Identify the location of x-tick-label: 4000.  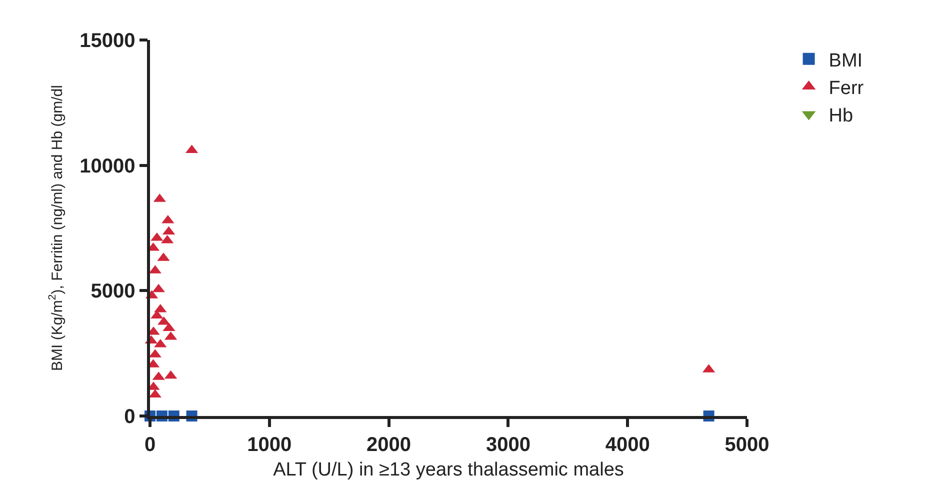
(627, 445).